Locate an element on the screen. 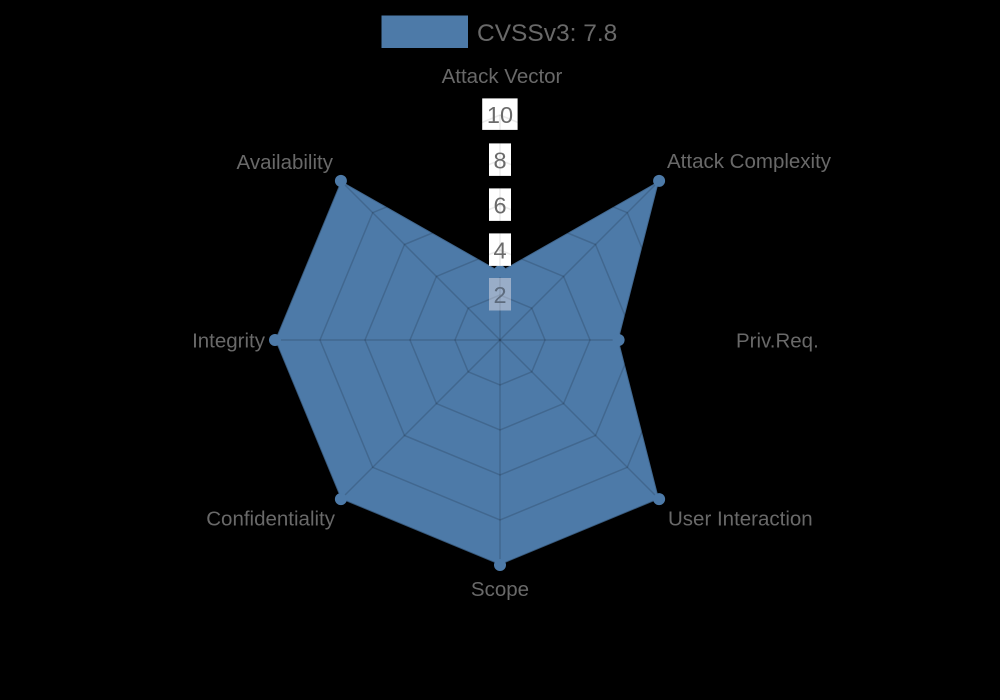  svg-text: Scope is located at coordinates (500, 589).